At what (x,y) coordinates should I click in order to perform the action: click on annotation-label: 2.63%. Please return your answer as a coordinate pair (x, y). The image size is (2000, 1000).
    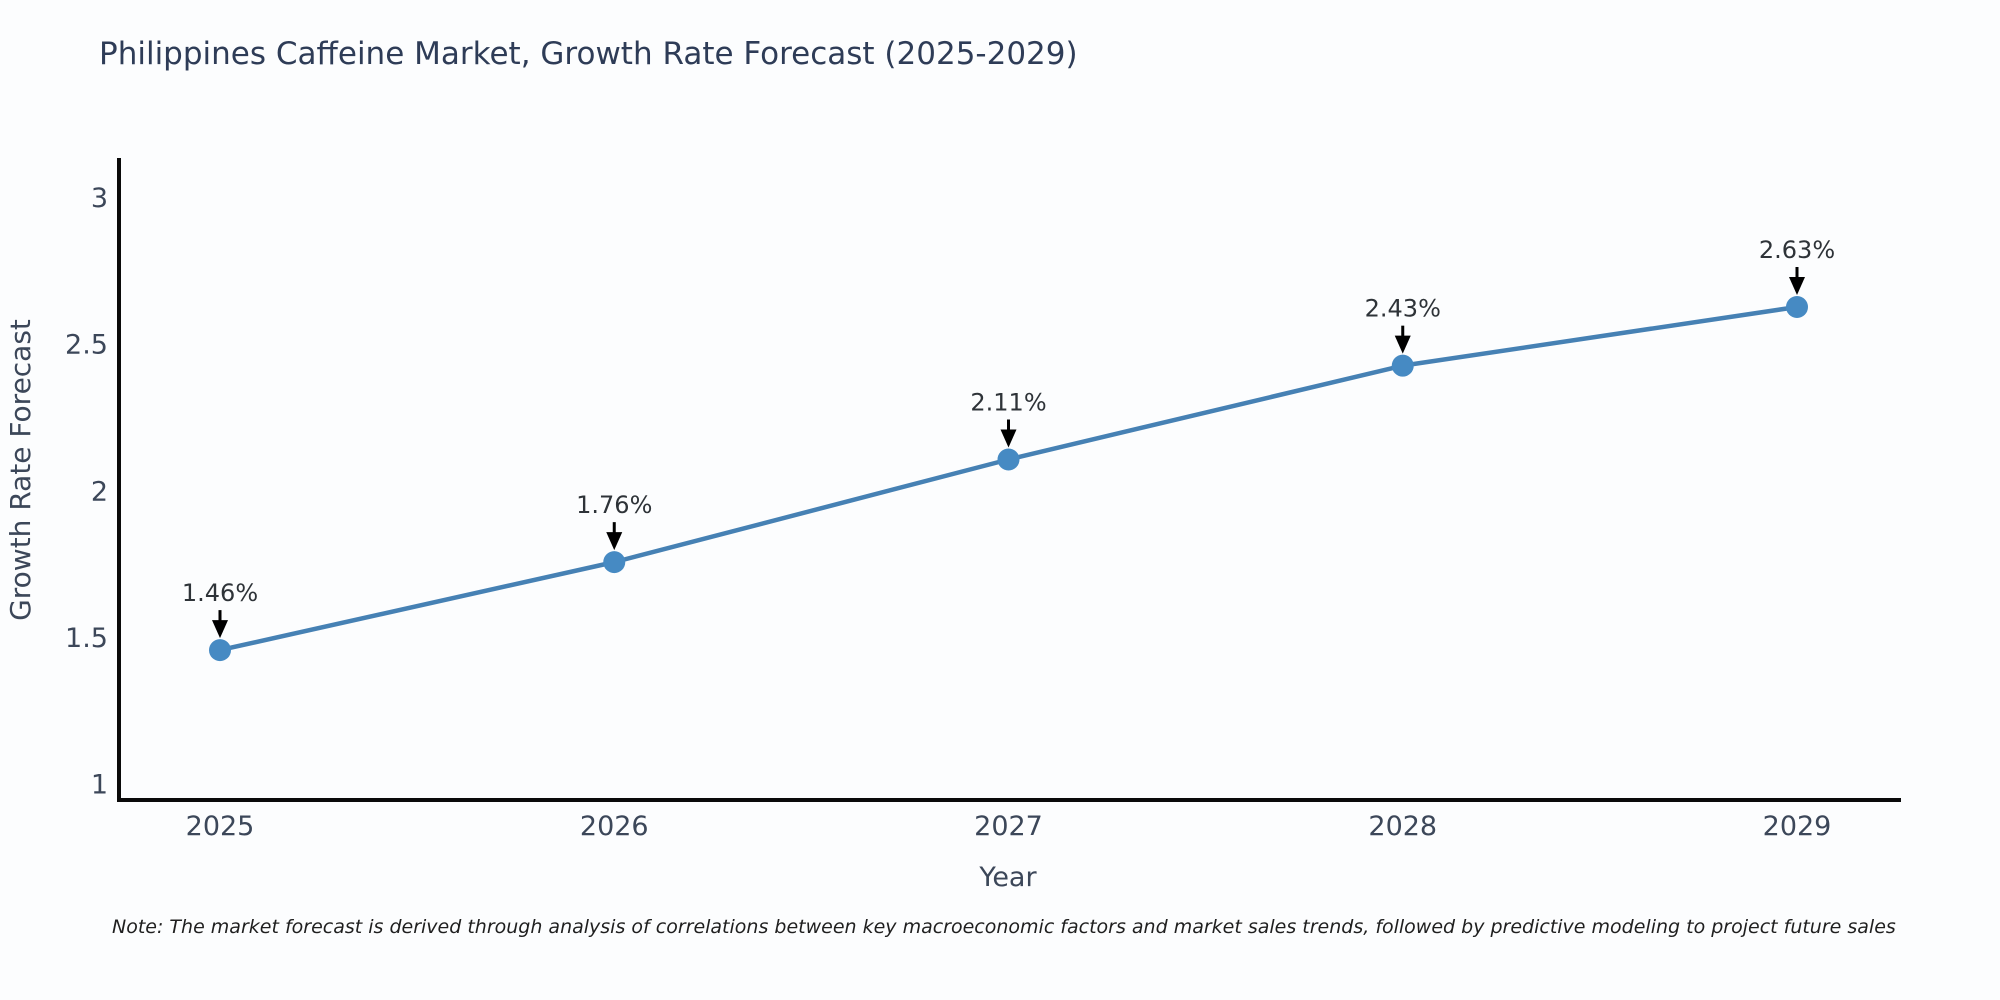
    Looking at the image, I should click on (1797, 250).